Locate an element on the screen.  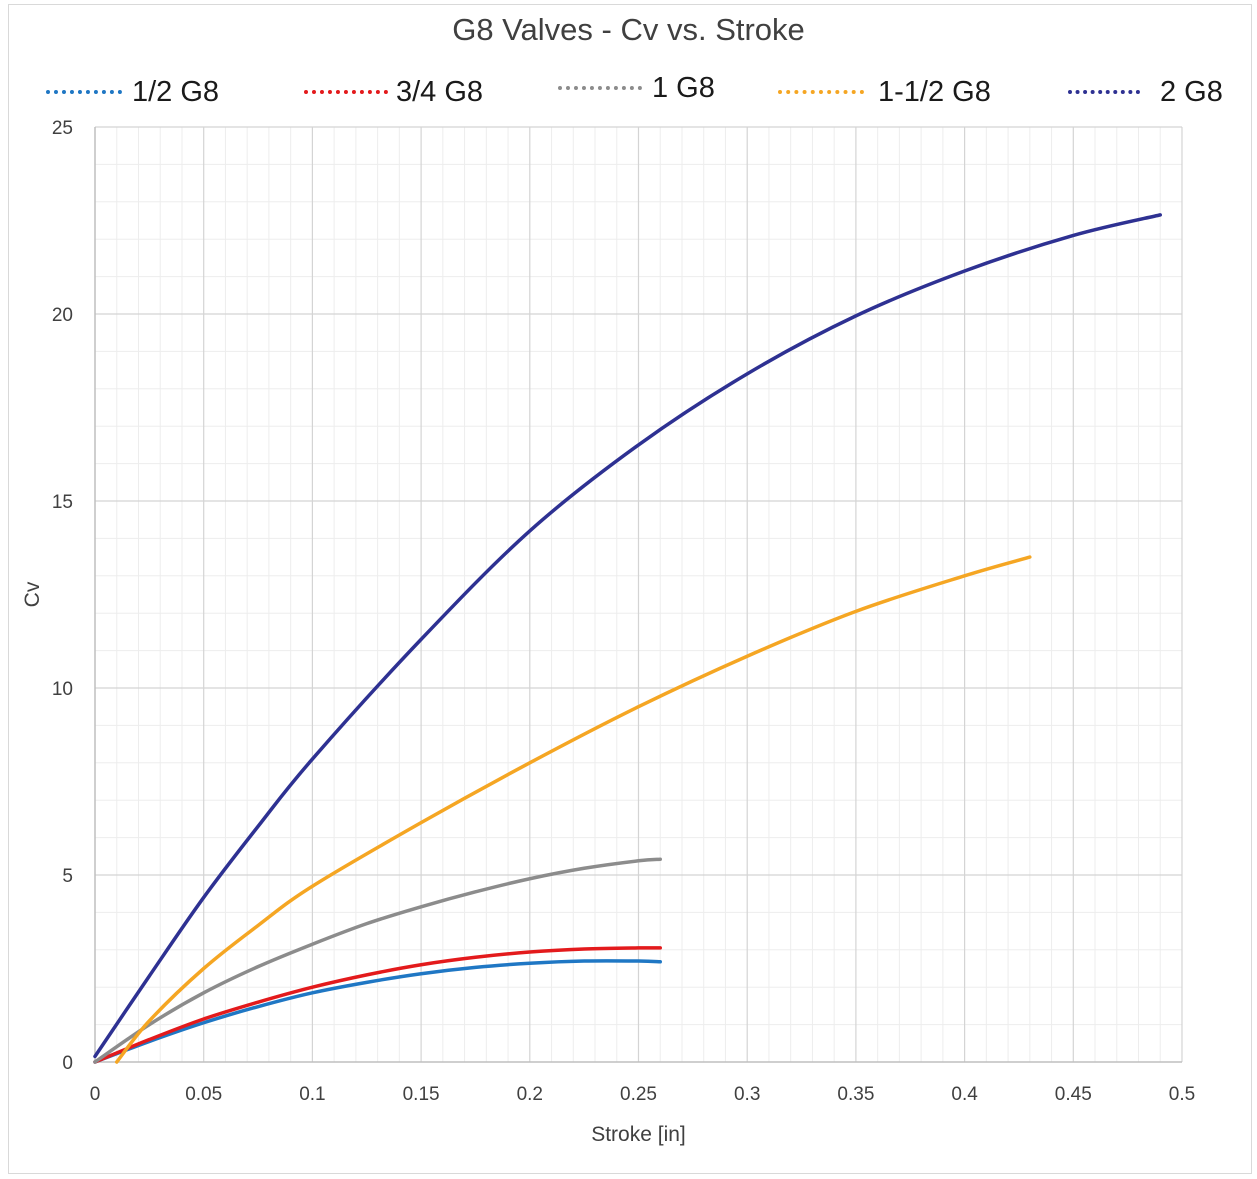
legend-label-two-g8: 2 G8 is located at coordinates (1191, 91).